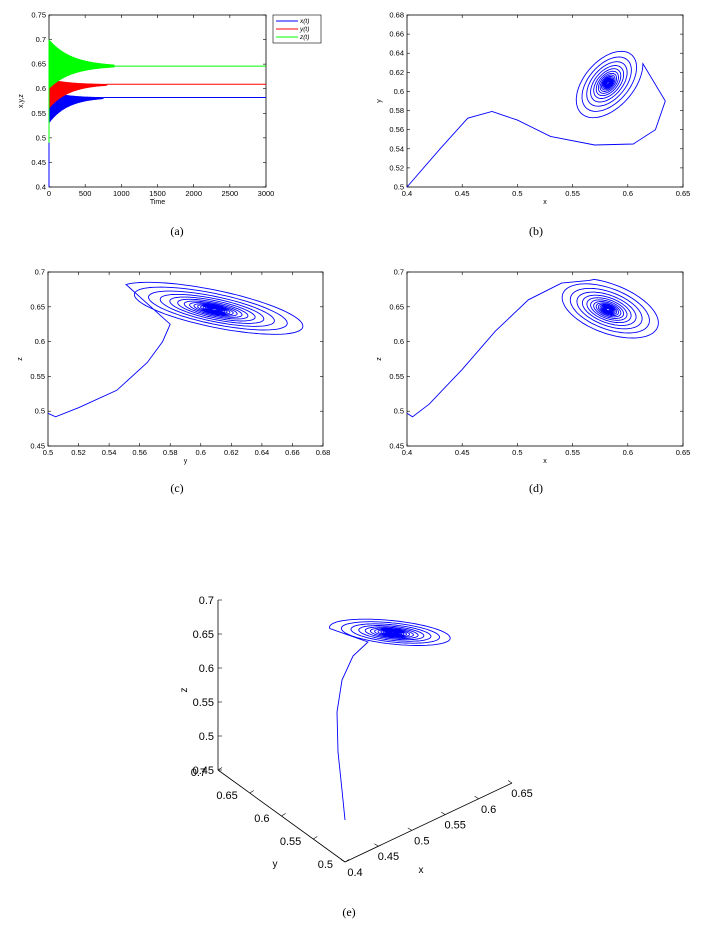  I want to click on series-xt, so click(157, 139).